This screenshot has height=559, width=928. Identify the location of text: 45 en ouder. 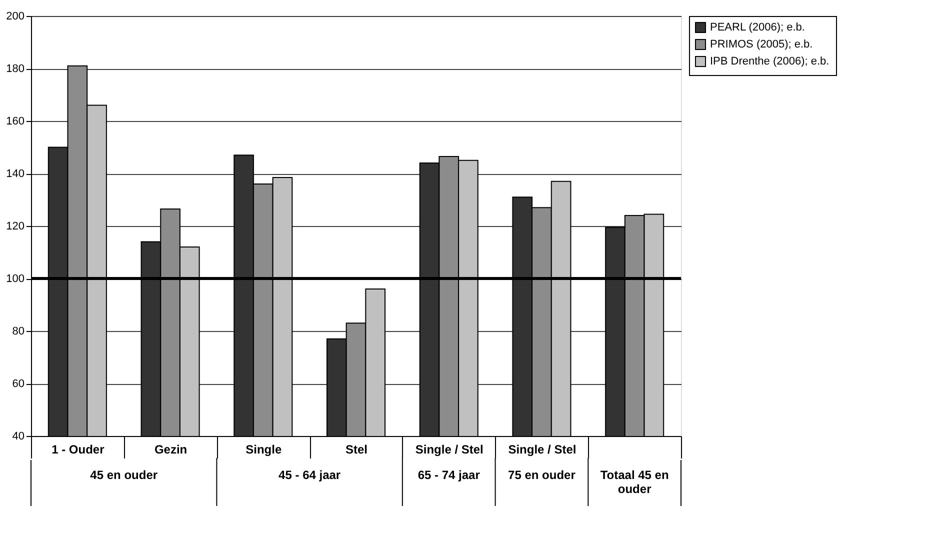
(124, 475).